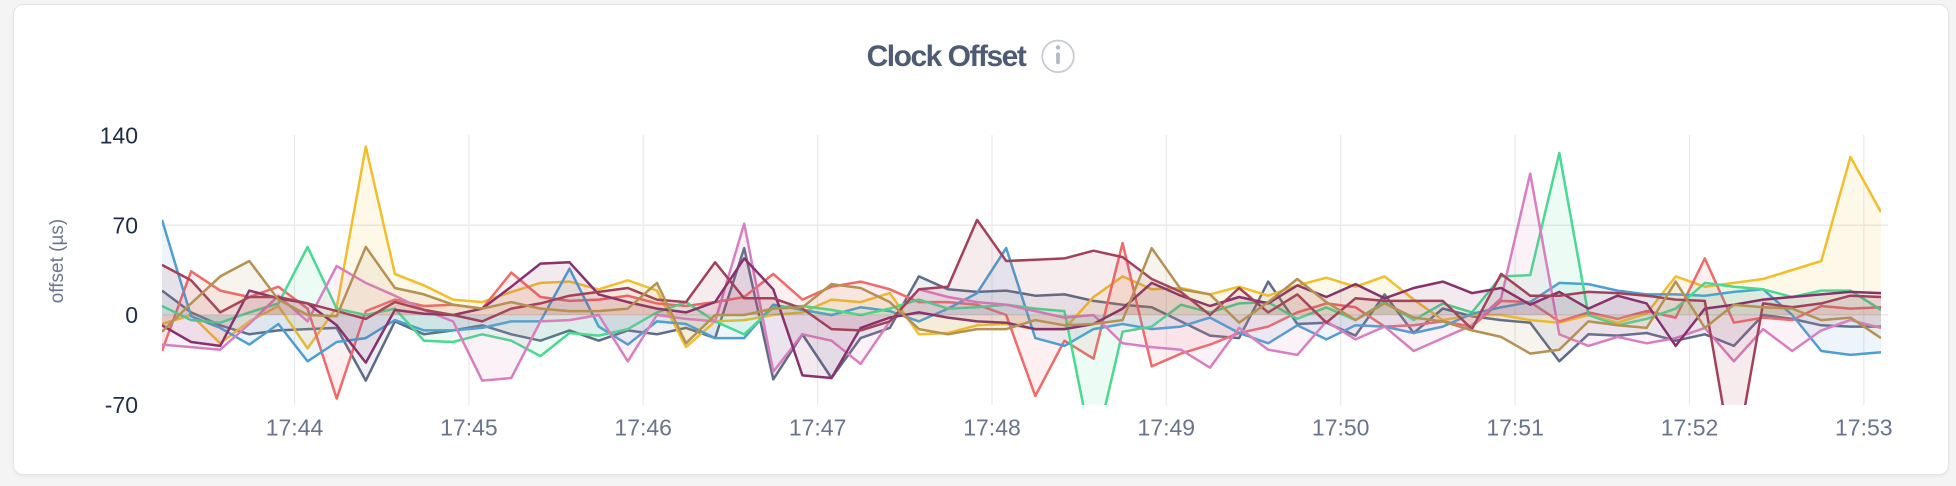 Image resolution: width=1956 pixels, height=486 pixels. What do you see at coordinates (1515, 428) in the screenshot?
I see `svg-text: 17:51` at bounding box center [1515, 428].